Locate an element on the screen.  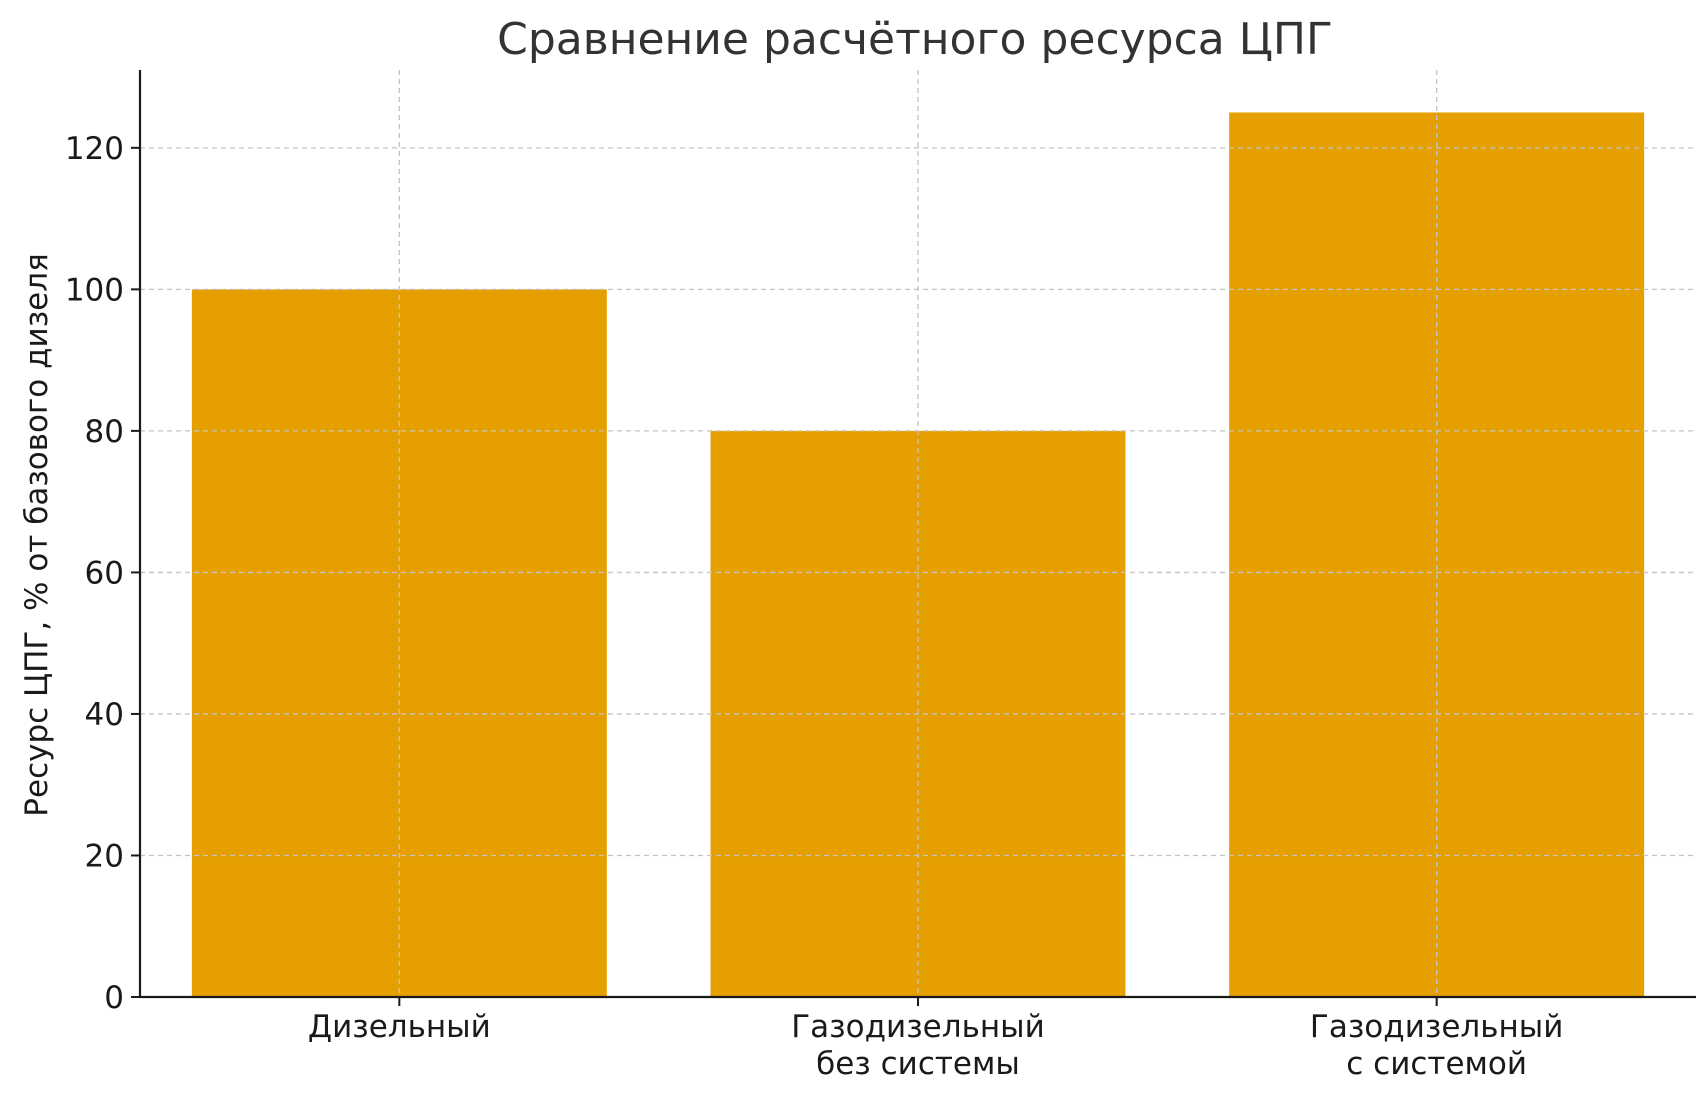
x-tick-label-2: Газодизельный с системой is located at coordinates (1436, 1045).